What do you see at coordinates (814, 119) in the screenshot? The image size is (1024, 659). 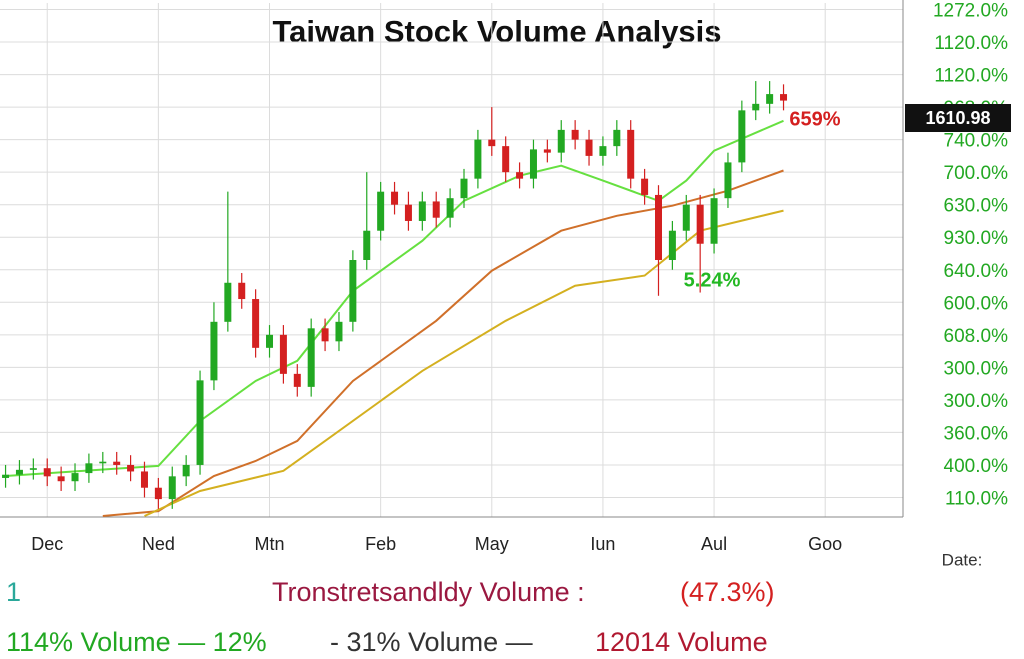 I see `annotation: 659%` at bounding box center [814, 119].